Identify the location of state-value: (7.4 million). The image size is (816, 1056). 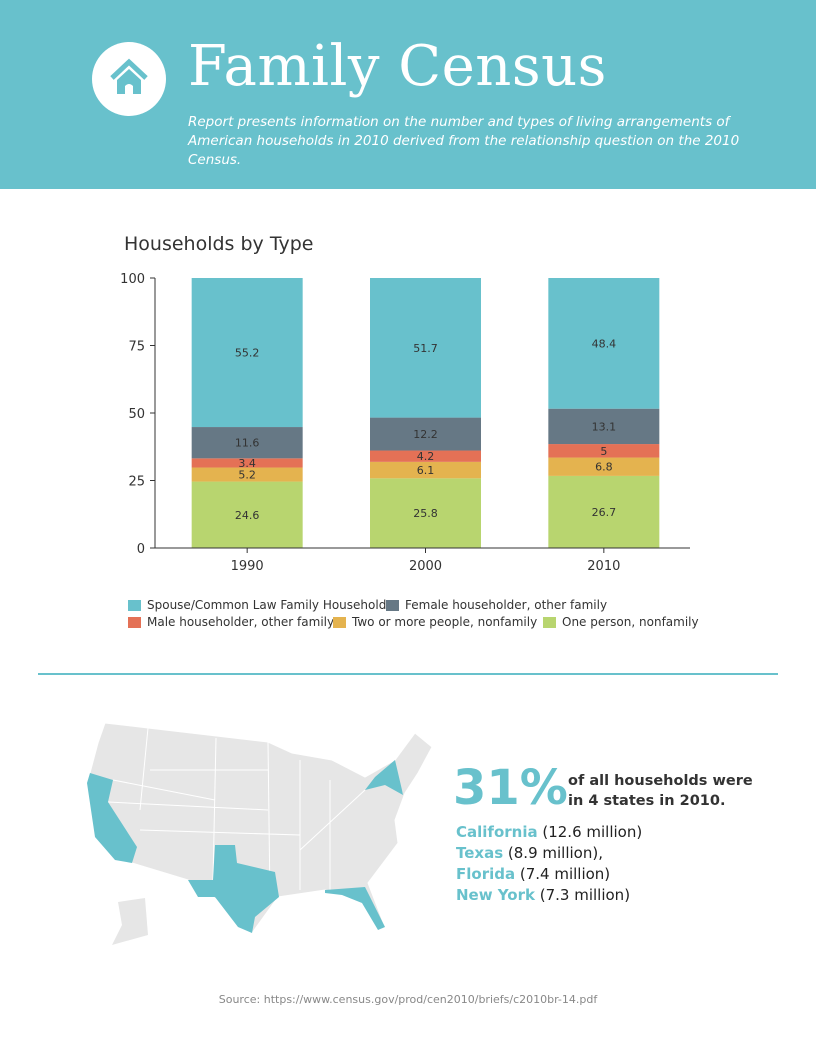
(563, 874).